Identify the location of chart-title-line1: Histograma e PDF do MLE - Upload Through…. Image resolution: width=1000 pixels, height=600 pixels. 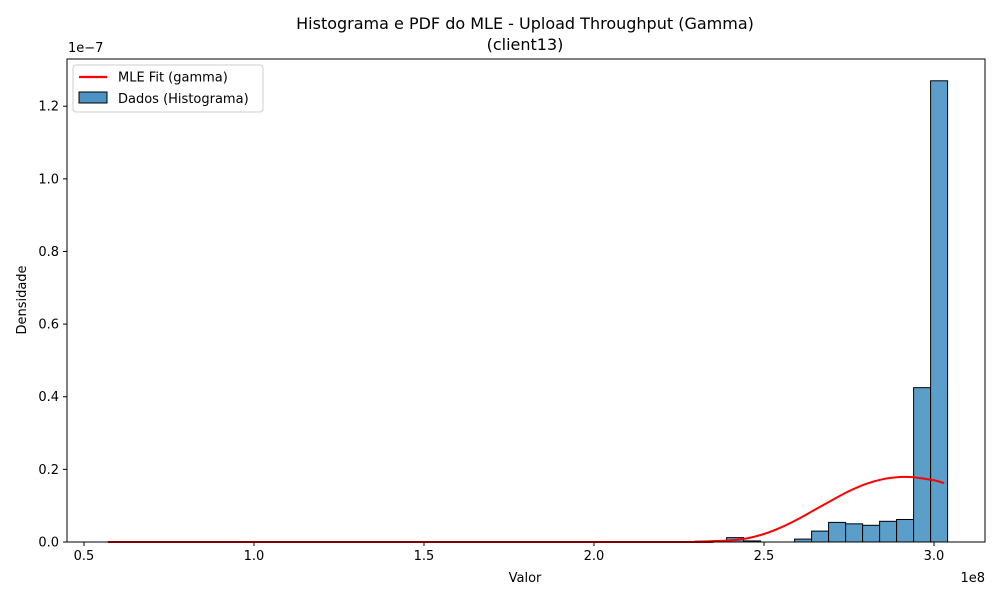
(525, 23).